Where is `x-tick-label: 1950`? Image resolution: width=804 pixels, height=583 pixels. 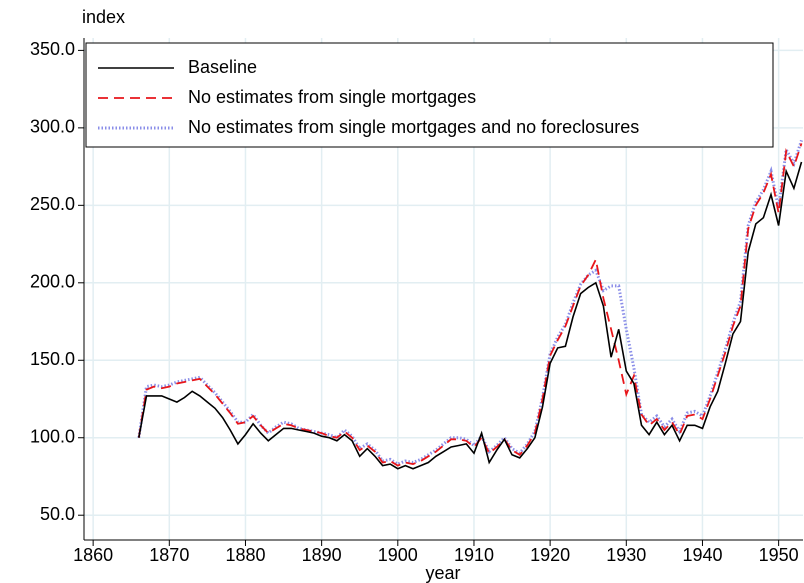 x-tick-label: 1950 is located at coordinates (779, 555).